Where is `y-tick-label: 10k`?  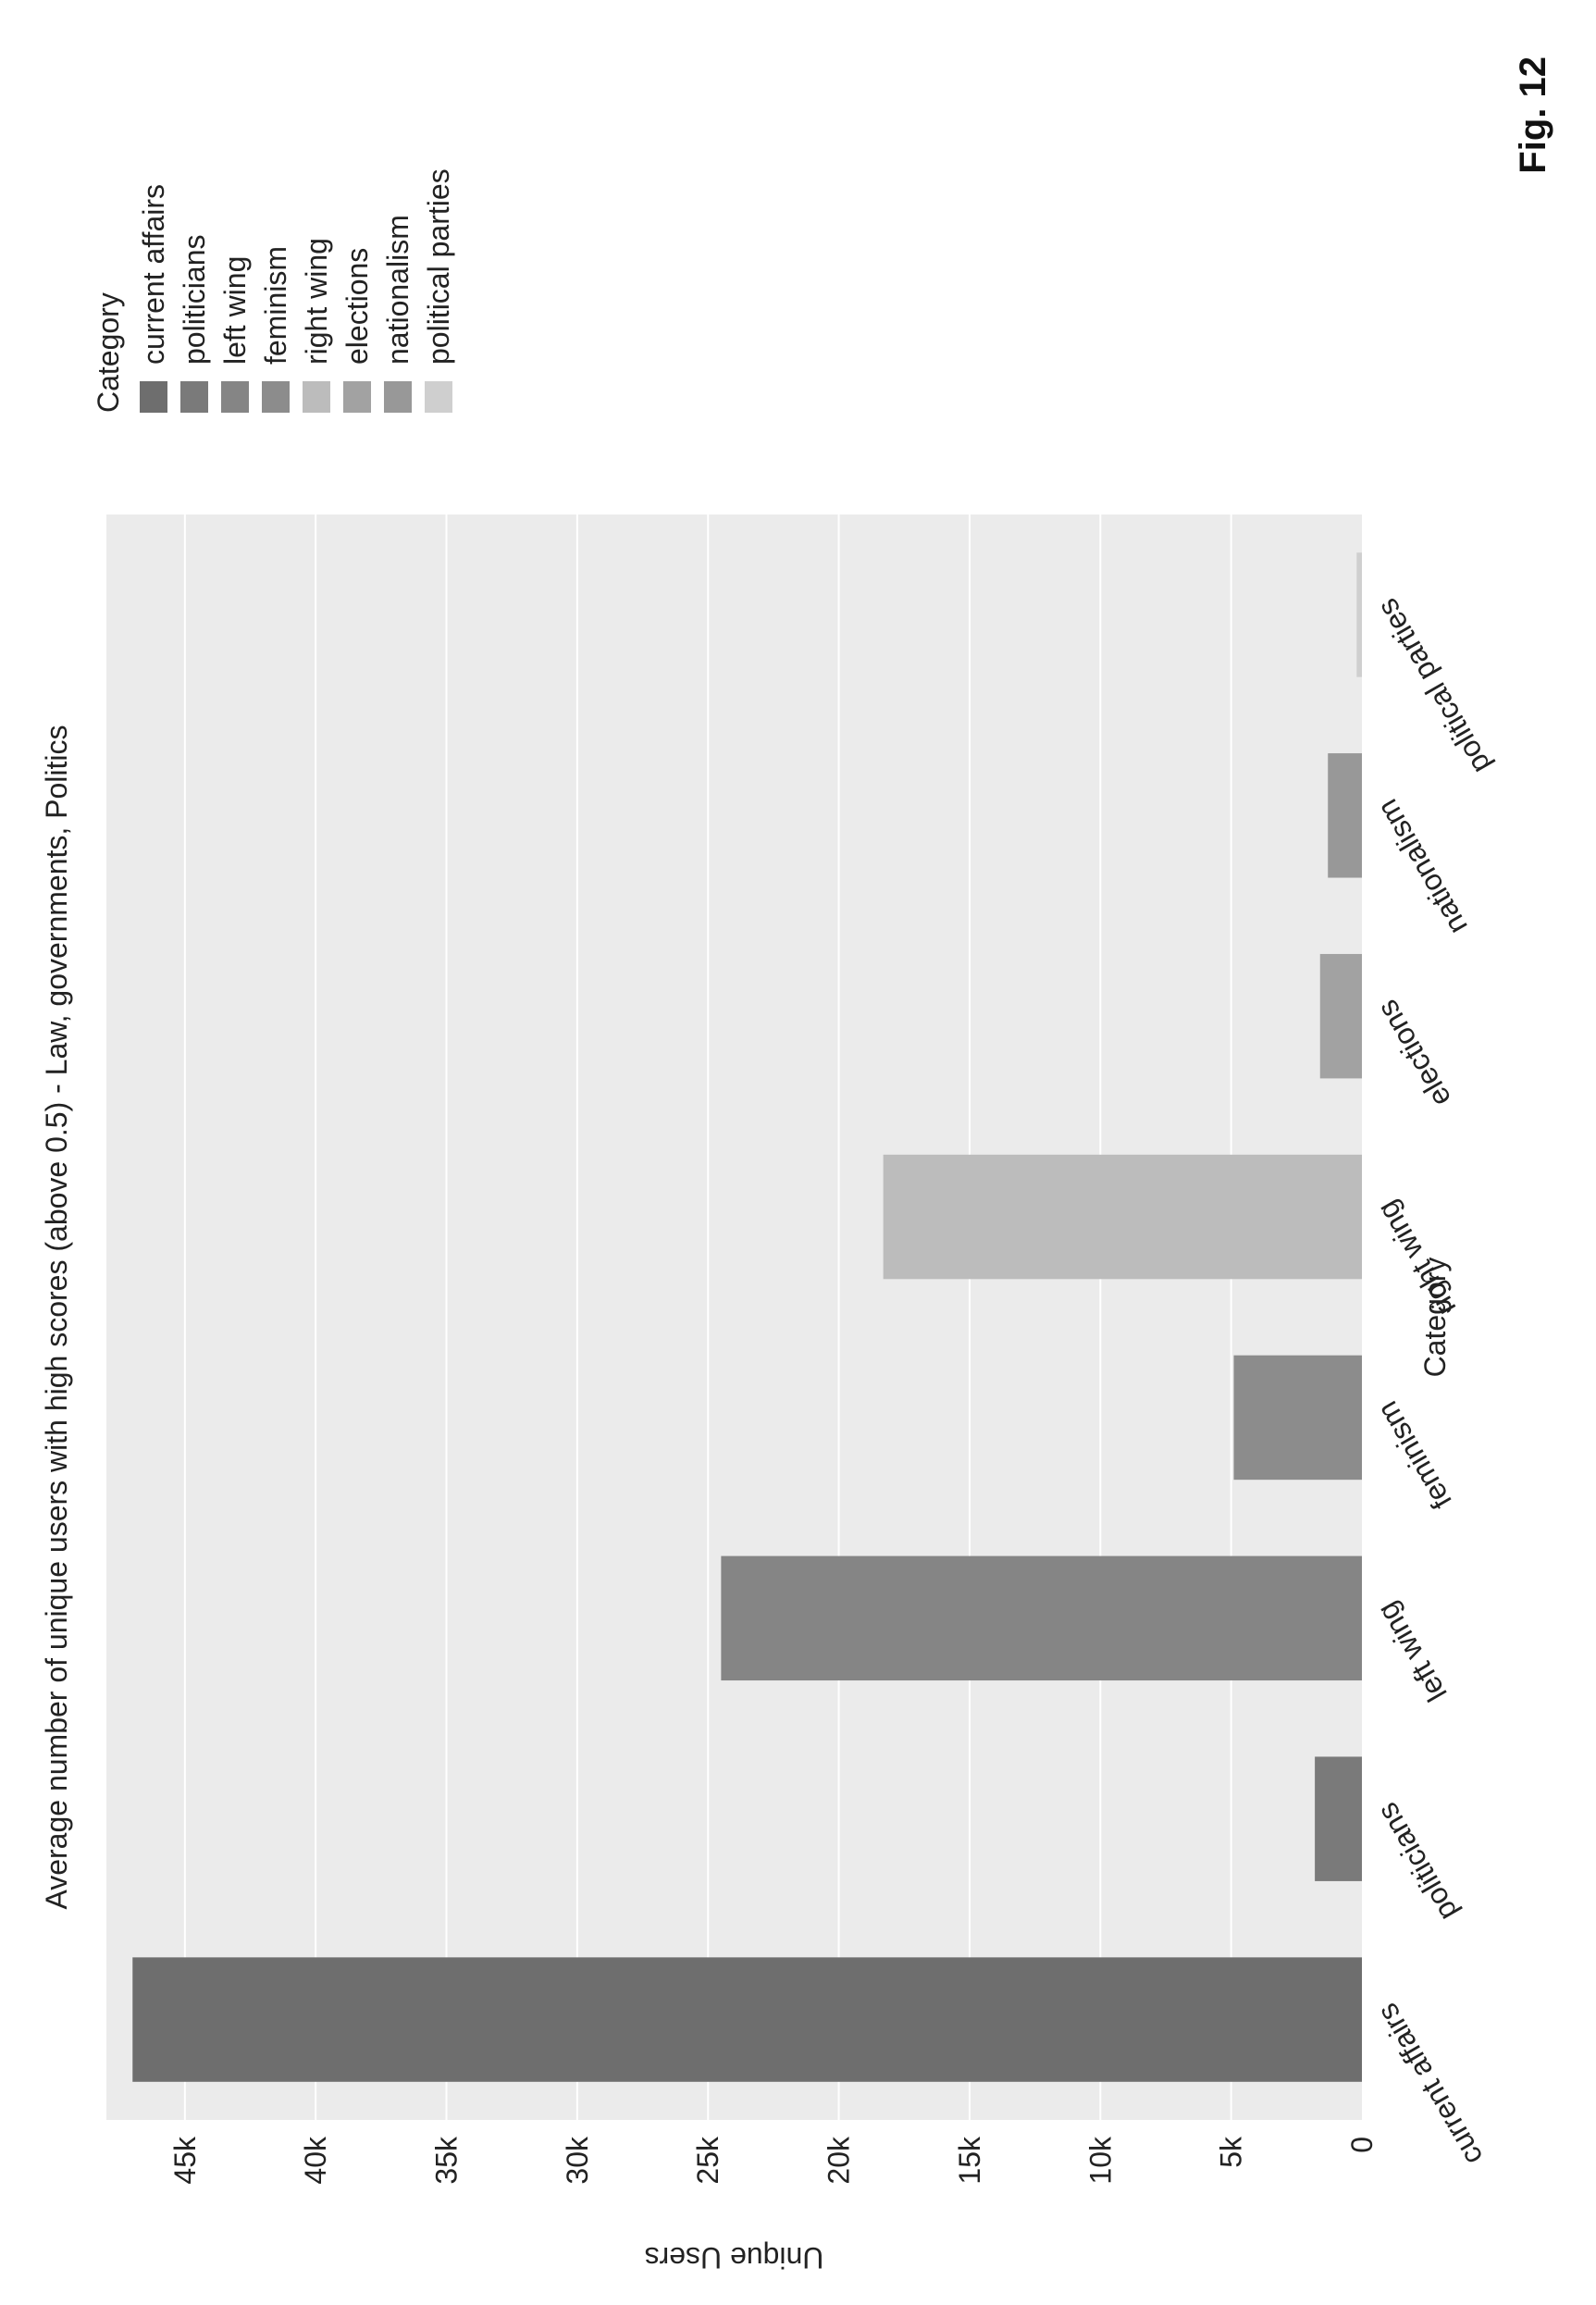 y-tick-label: 10k is located at coordinates (1100, 2160).